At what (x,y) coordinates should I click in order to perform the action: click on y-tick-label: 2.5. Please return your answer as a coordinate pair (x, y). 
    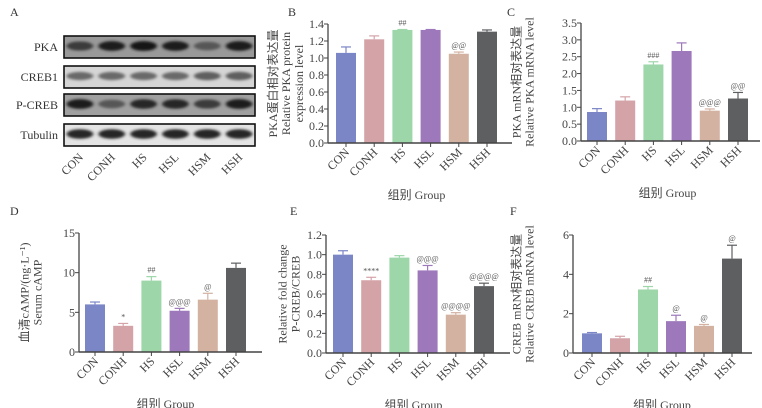
    Looking at the image, I should click on (569, 57).